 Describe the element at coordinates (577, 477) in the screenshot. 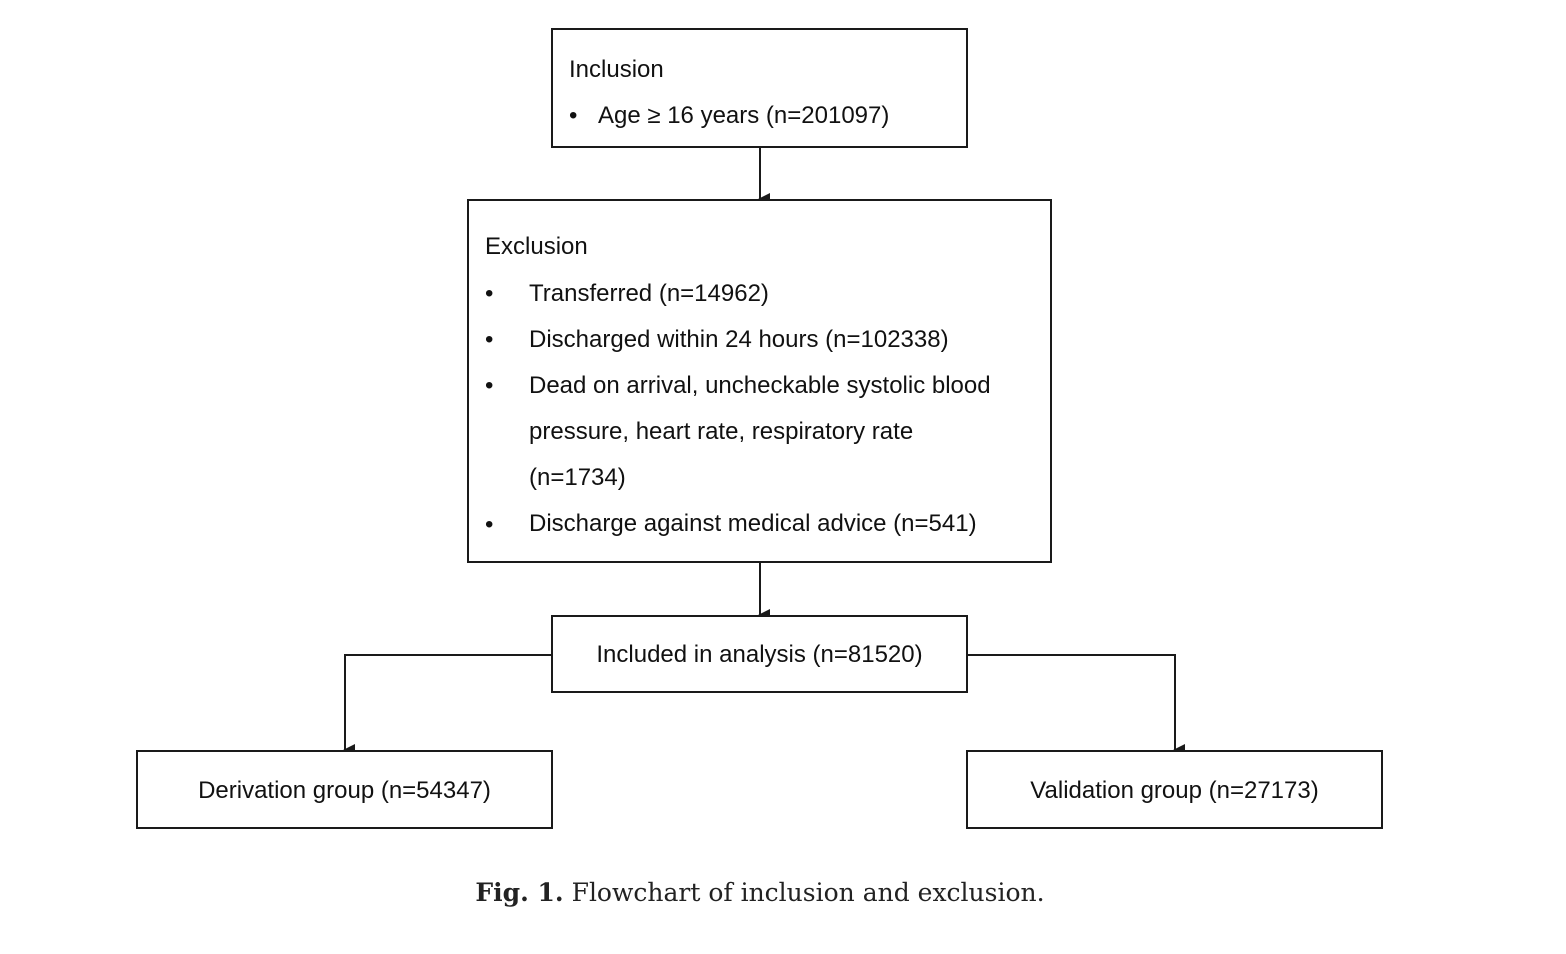

I see `exclusion-item-dead-on-arrival-line3: (n=1734)` at that location.